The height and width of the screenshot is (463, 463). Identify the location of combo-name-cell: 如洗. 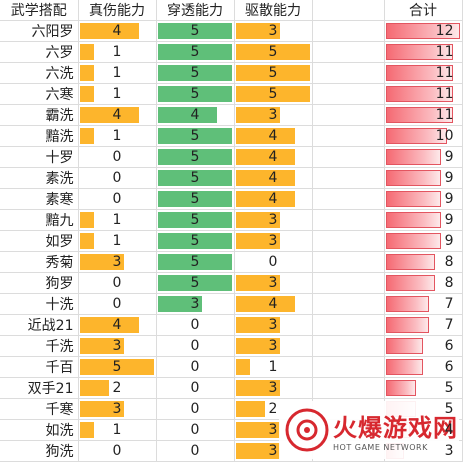
(39, 430).